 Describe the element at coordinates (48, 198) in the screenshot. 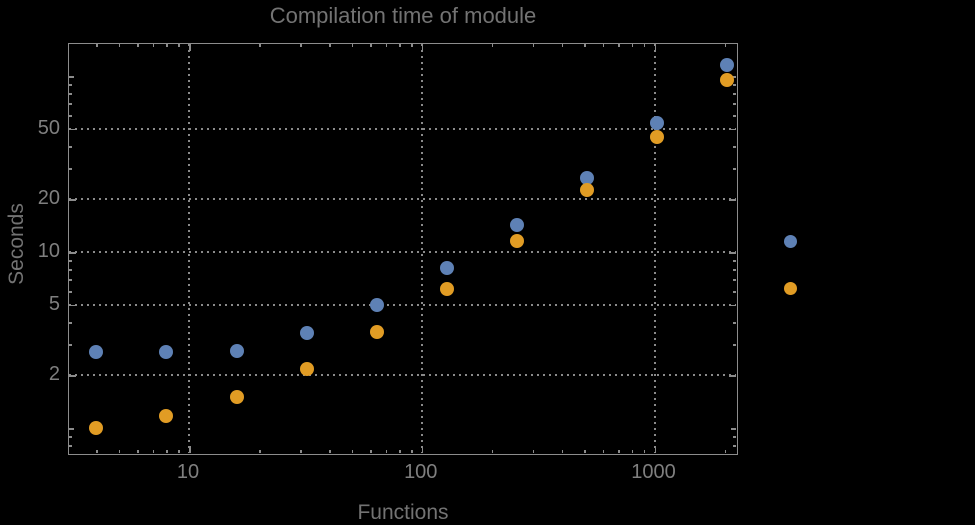

I see `y-tick-label: 20` at that location.